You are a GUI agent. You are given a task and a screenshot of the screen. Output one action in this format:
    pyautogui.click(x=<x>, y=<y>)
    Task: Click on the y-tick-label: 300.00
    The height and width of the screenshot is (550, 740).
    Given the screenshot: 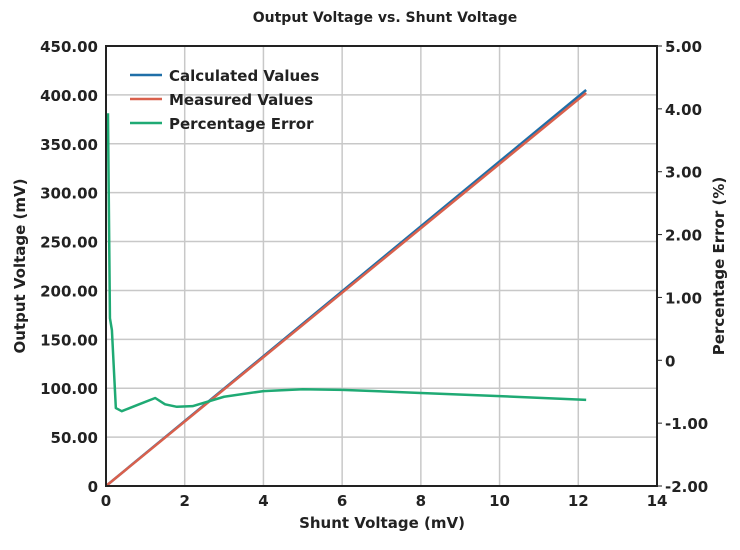 What is the action you would take?
    pyautogui.click(x=69, y=194)
    